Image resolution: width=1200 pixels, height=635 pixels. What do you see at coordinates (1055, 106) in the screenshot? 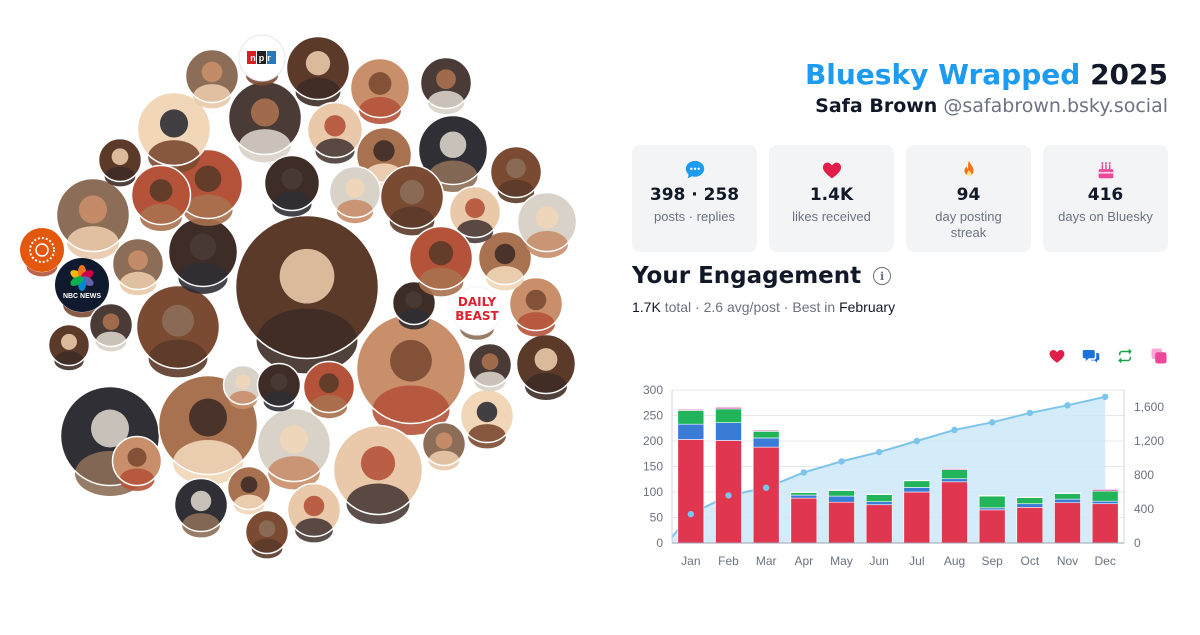
I see `user-handle: @safabrown.bsky.social` at bounding box center [1055, 106].